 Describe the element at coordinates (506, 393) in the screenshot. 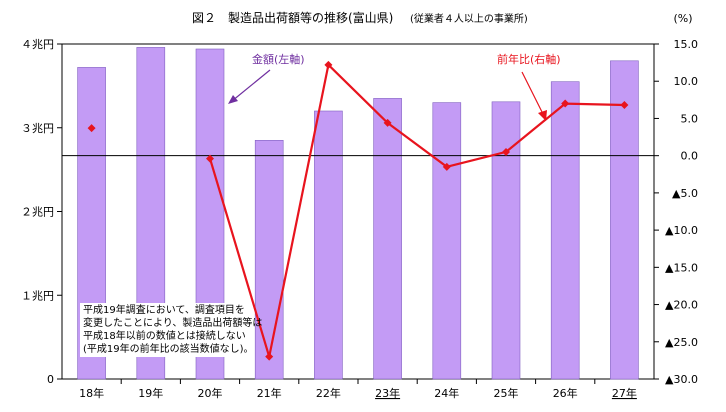

I see `x-axis-tick-label: 25年` at that location.